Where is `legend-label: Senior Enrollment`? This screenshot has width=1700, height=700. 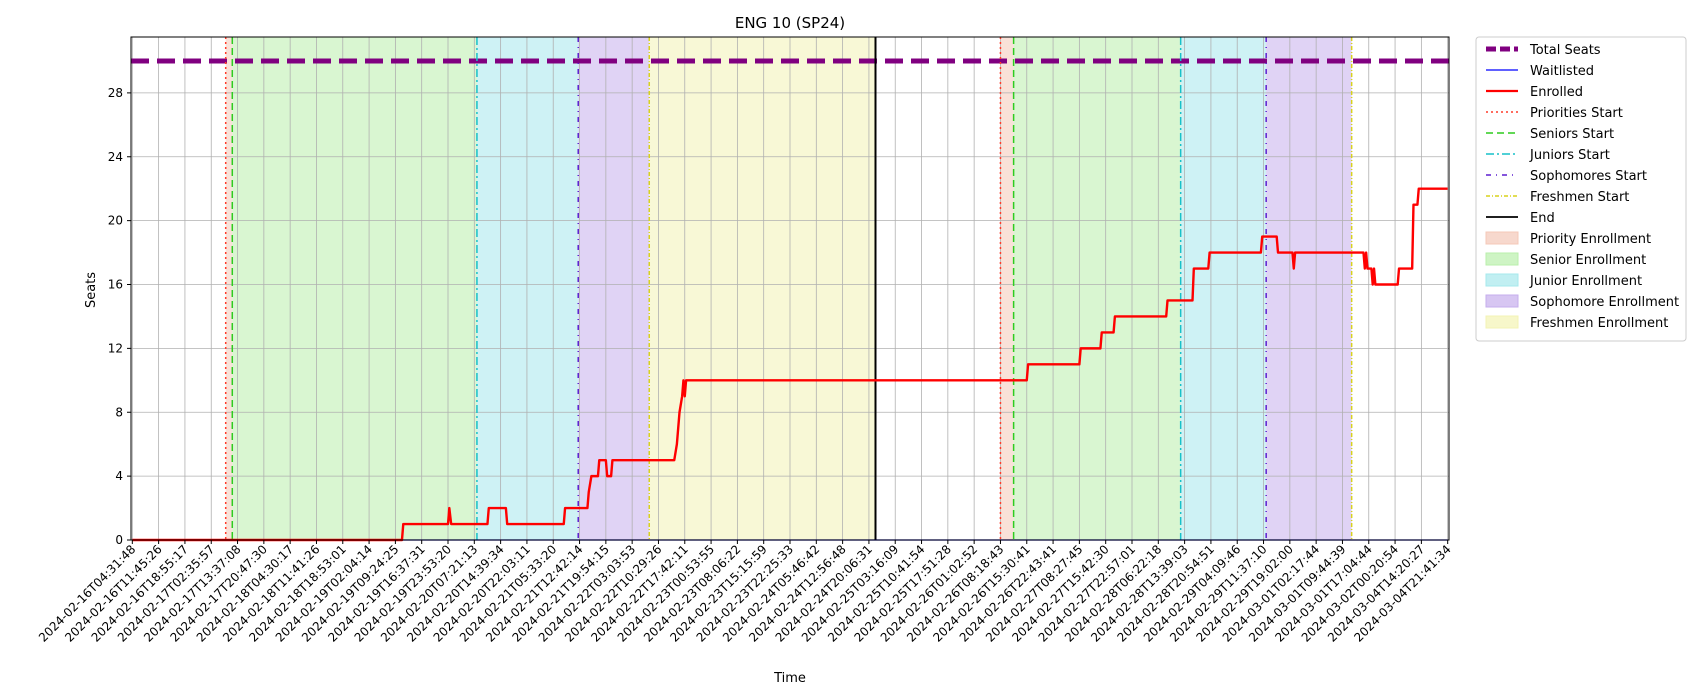
legend-label: Senior Enrollment is located at coordinates (1588, 260).